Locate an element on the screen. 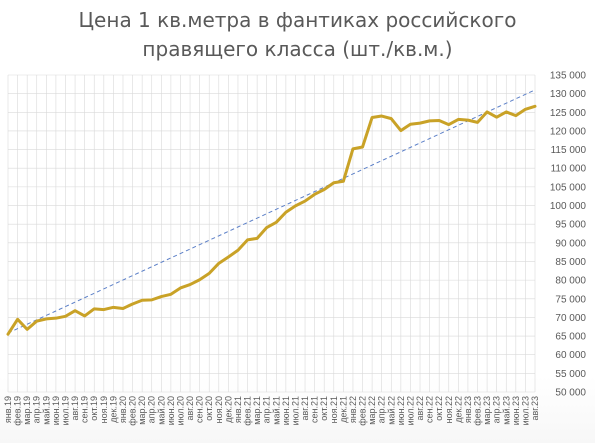  x-tick-label: май.21 is located at coordinates (276, 410).